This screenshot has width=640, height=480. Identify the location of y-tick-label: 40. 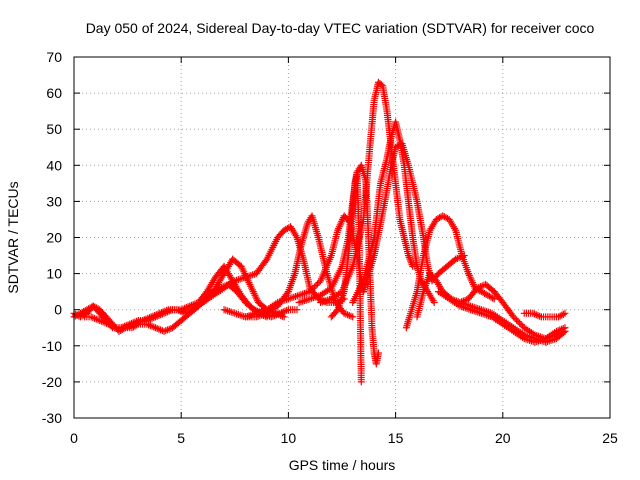
(54, 165).